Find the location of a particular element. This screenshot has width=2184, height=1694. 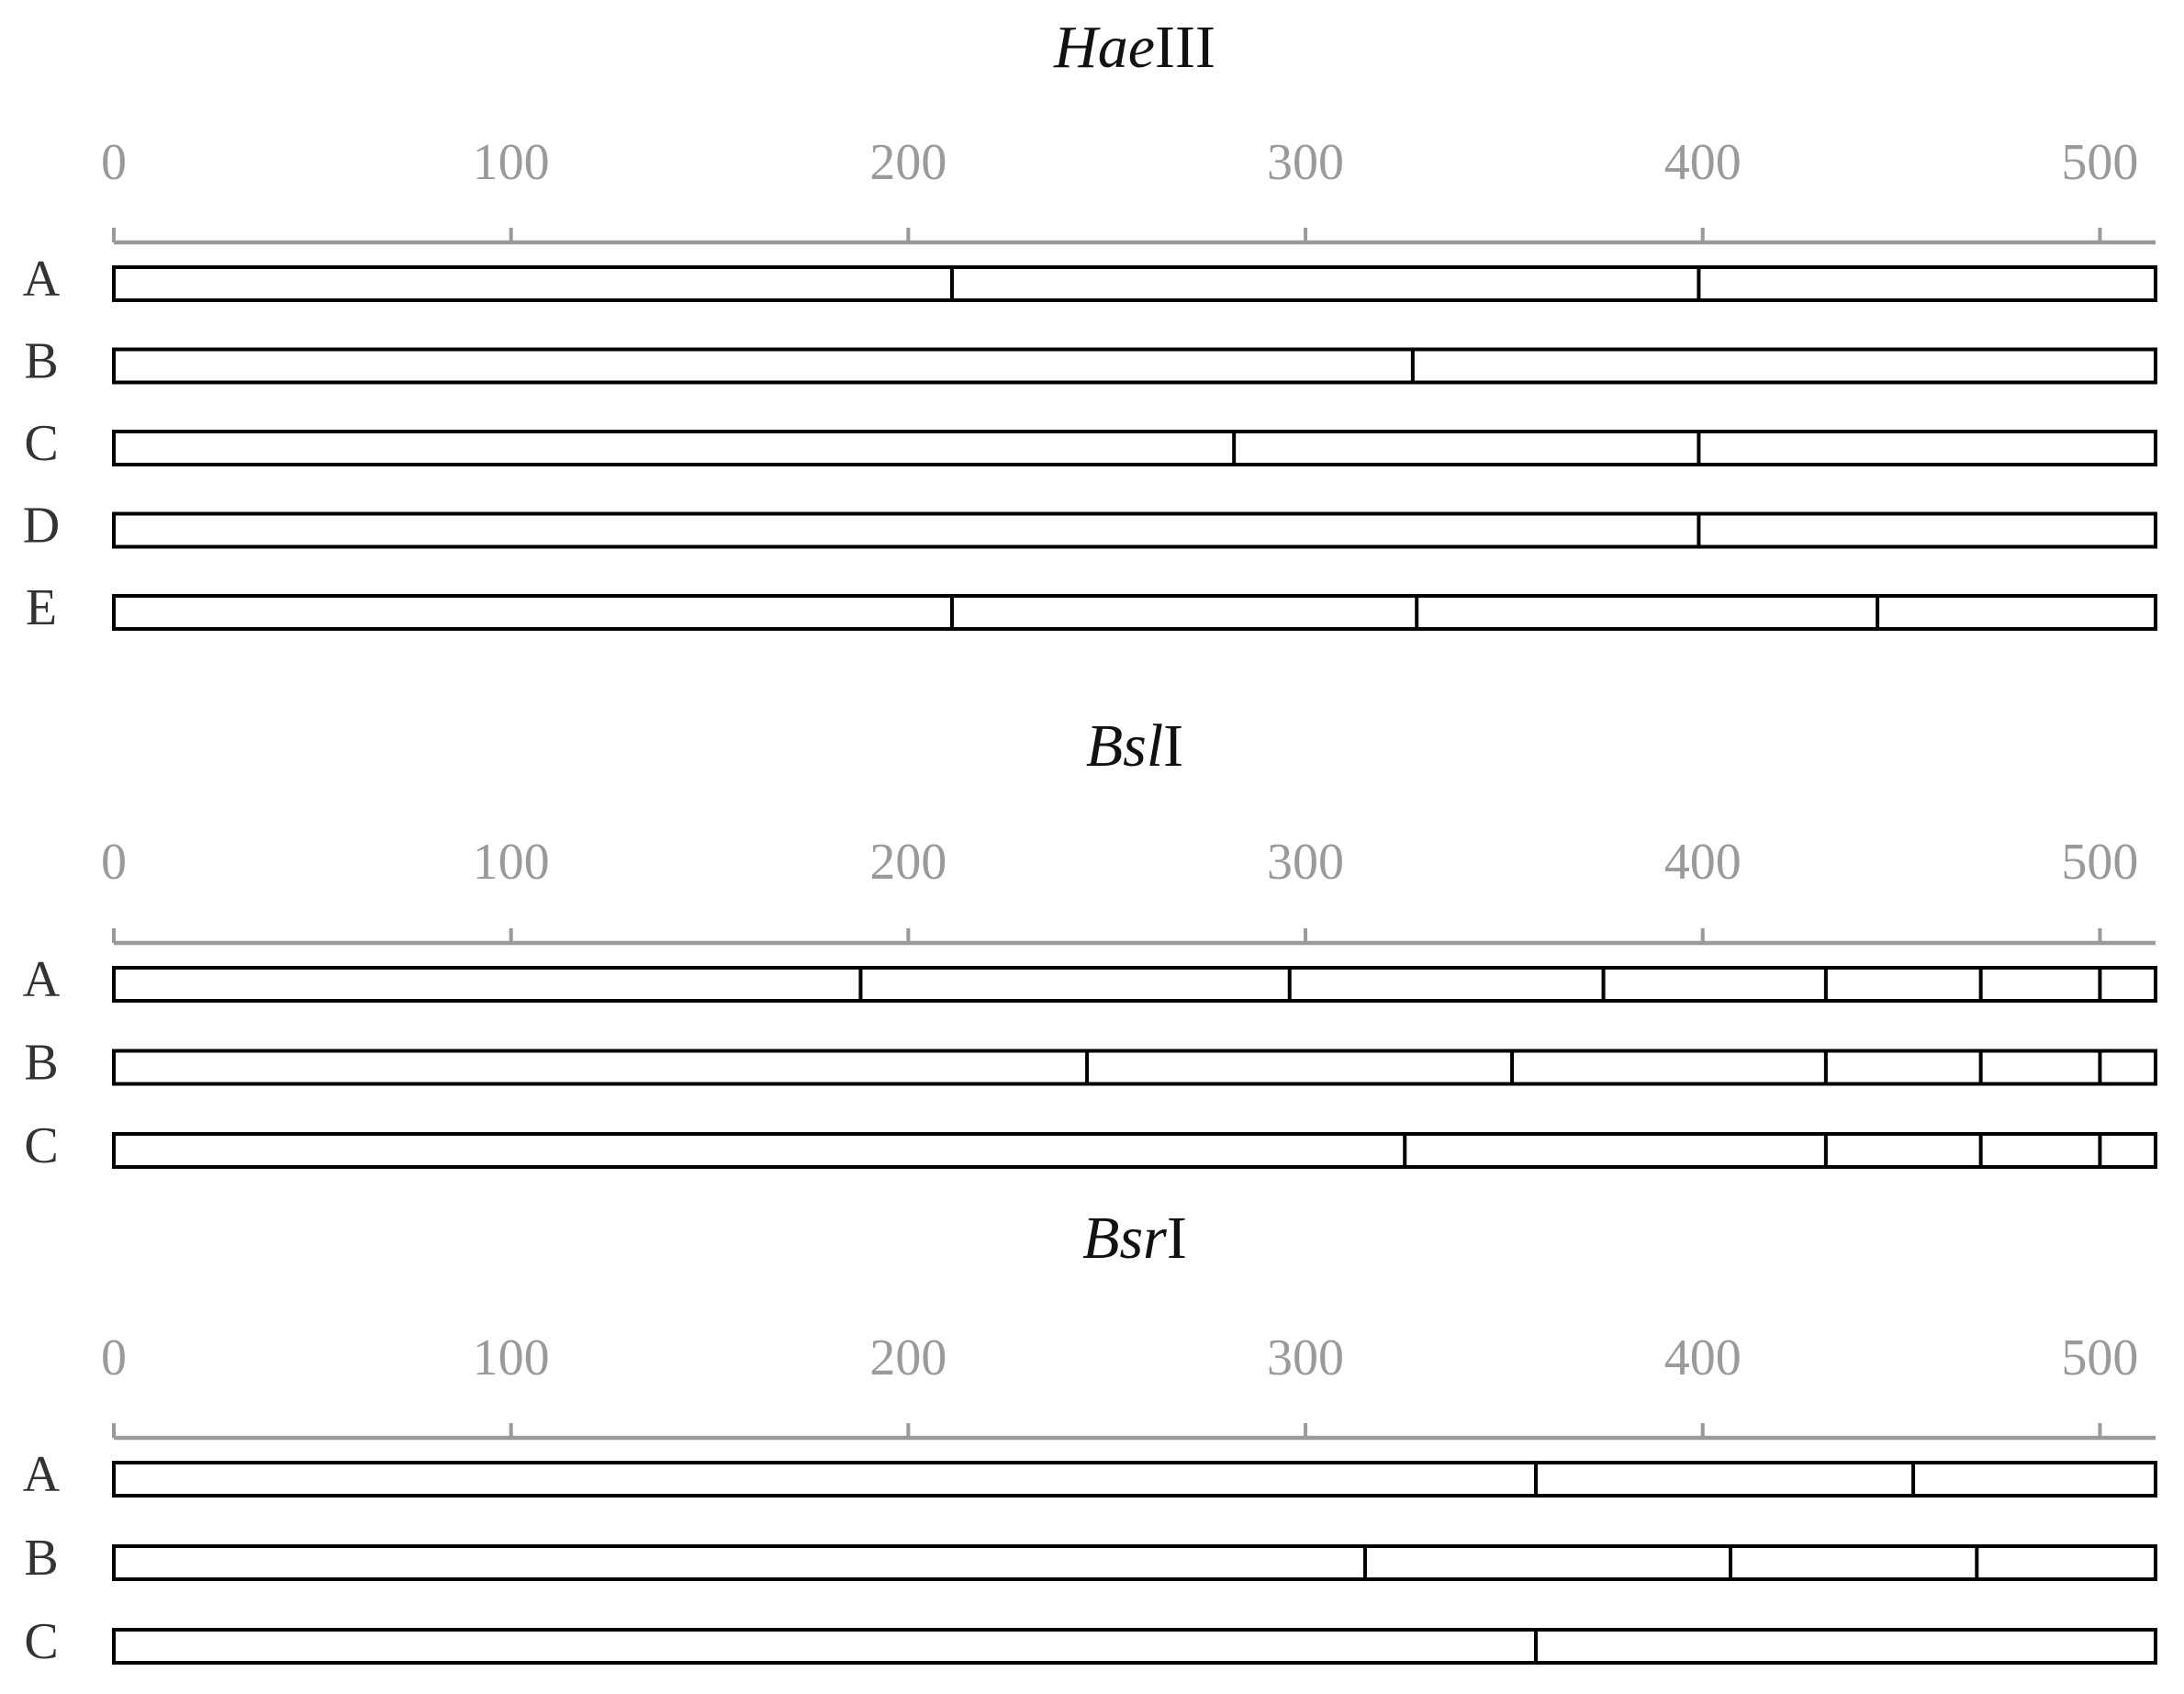

chart-title: HaeIII is located at coordinates (1134, 47).